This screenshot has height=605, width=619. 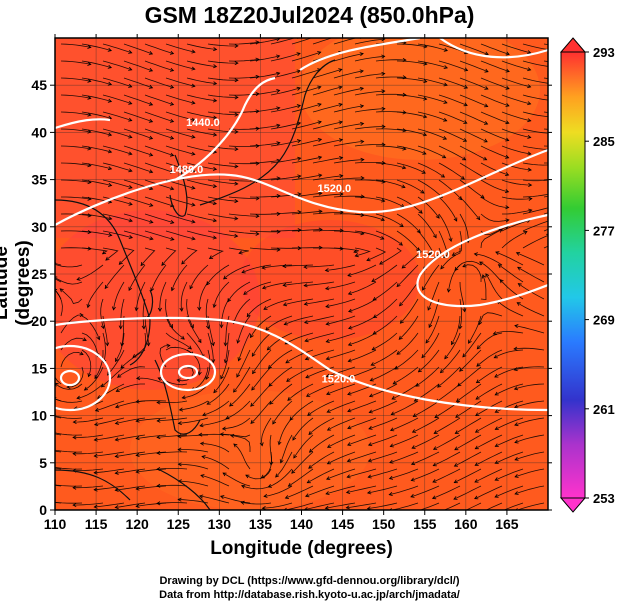 I want to click on contour-label: 1480.0, so click(x=187, y=170).